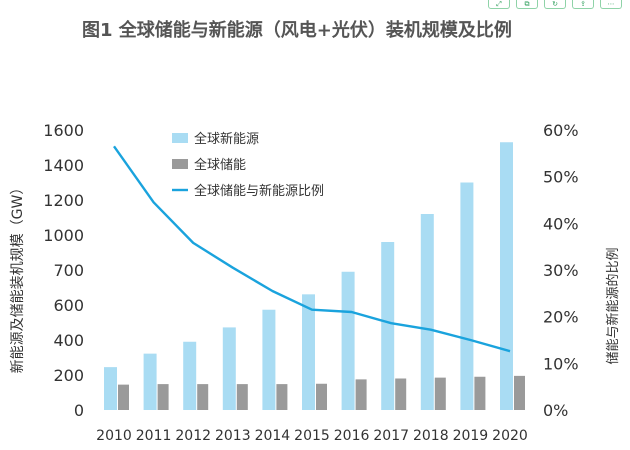 This screenshot has height=450, width=630. What do you see at coordinates (561, 317) in the screenshot?
I see `right-axis-tick-label: 20%` at bounding box center [561, 317].